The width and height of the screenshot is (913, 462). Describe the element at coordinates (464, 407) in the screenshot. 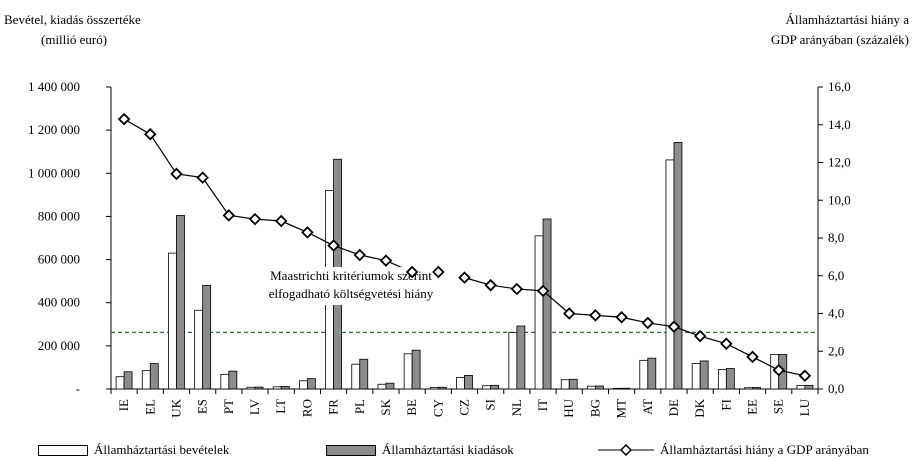

I see `category-label-cz: CZ` at that location.